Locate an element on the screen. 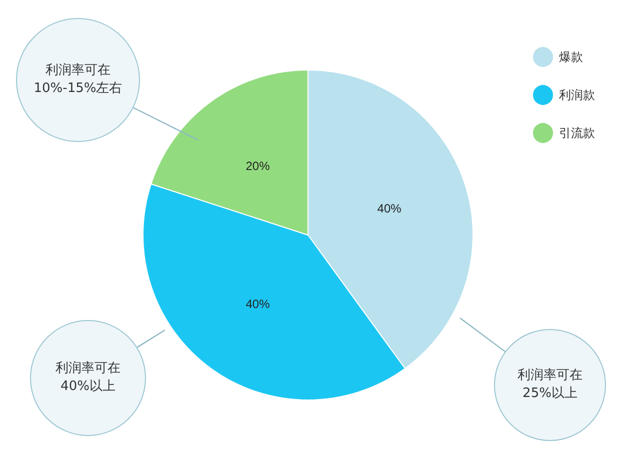  callout-circle: 利润率可在 25%以上 is located at coordinates (550, 385).